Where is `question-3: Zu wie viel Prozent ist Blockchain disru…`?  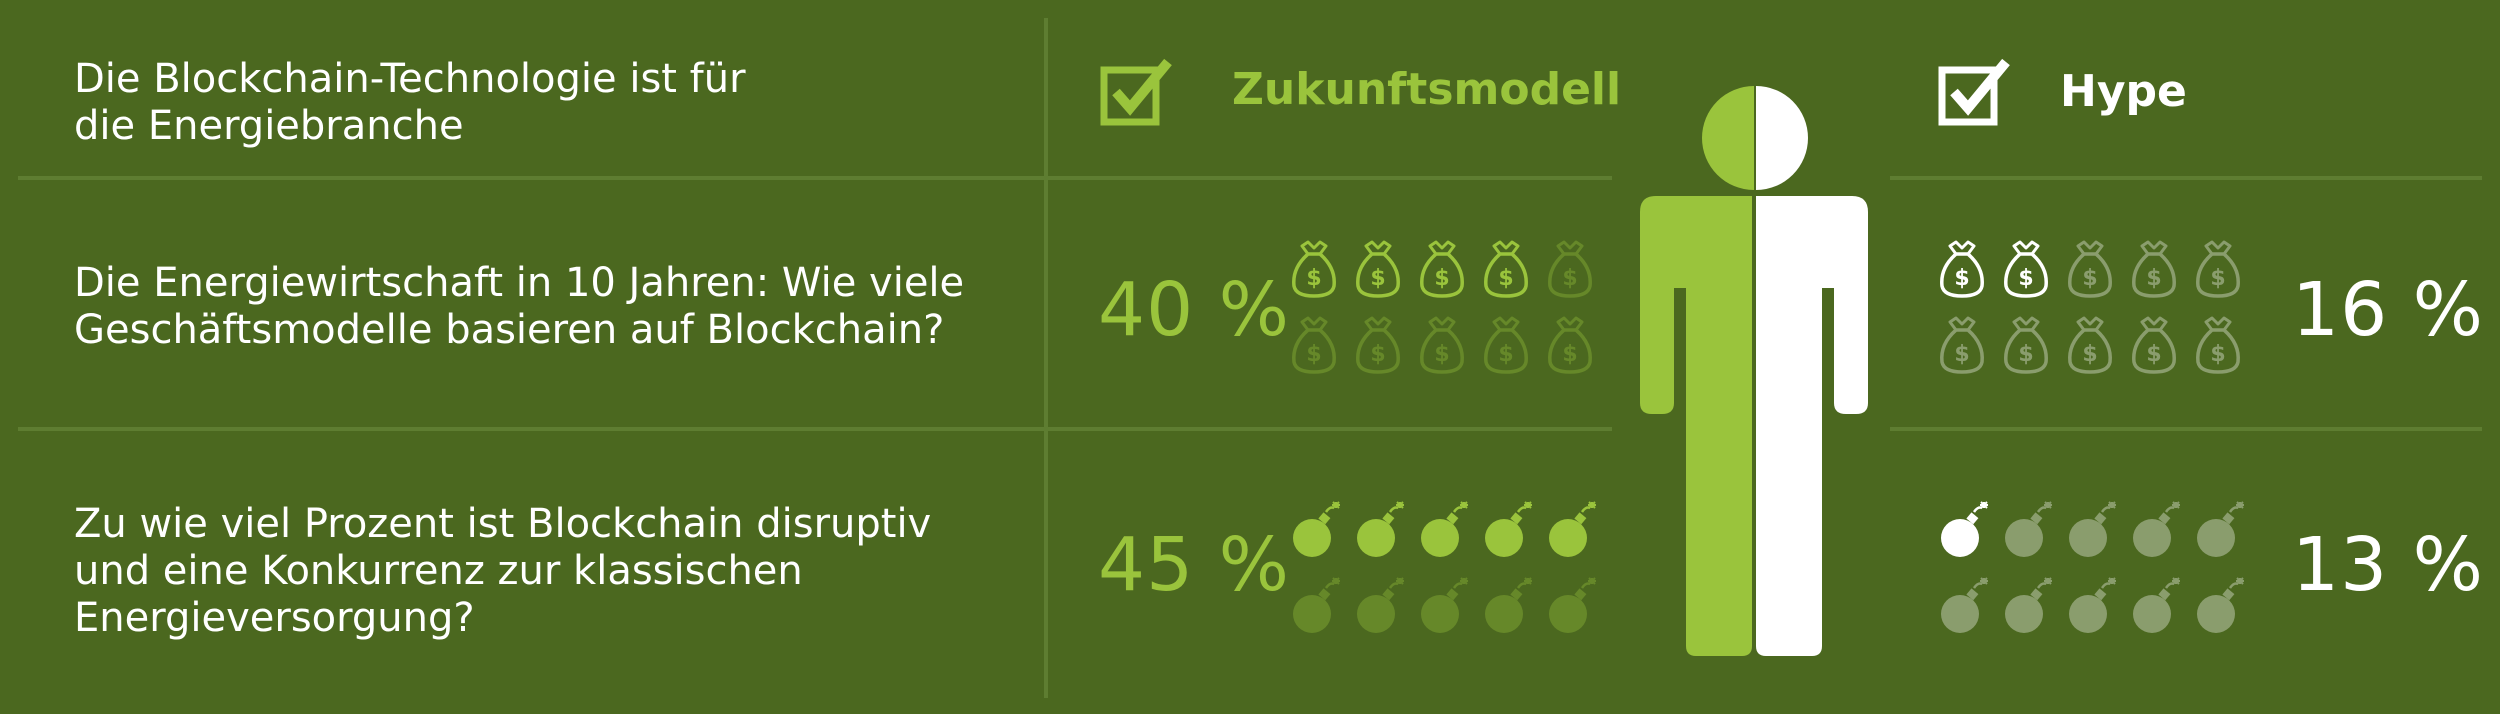
question-3: Zu wie viel Prozent ist Blockchain disru… is located at coordinates (503, 571).